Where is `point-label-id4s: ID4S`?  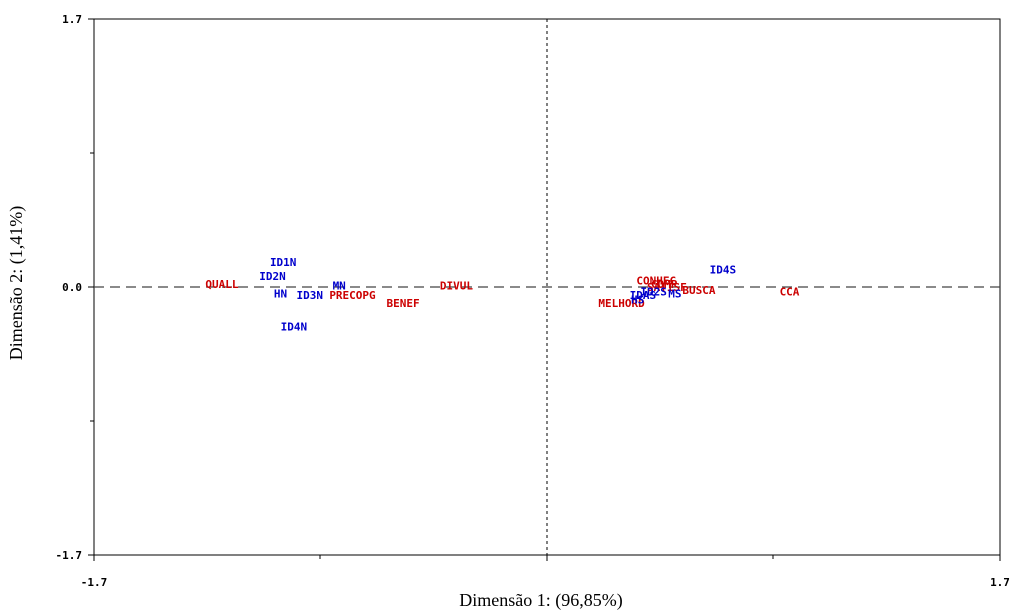
point-label-id4s: ID4S is located at coordinates (723, 270).